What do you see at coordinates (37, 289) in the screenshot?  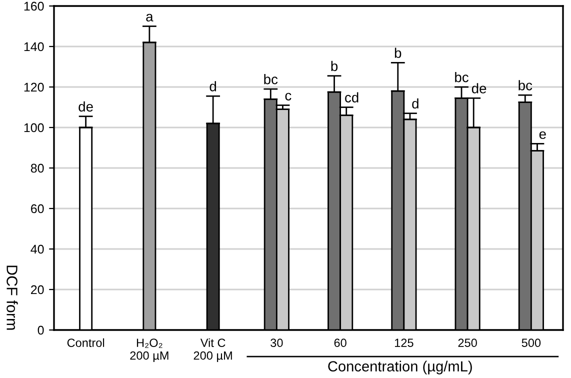 I see `y-tick-label: 20` at bounding box center [37, 289].